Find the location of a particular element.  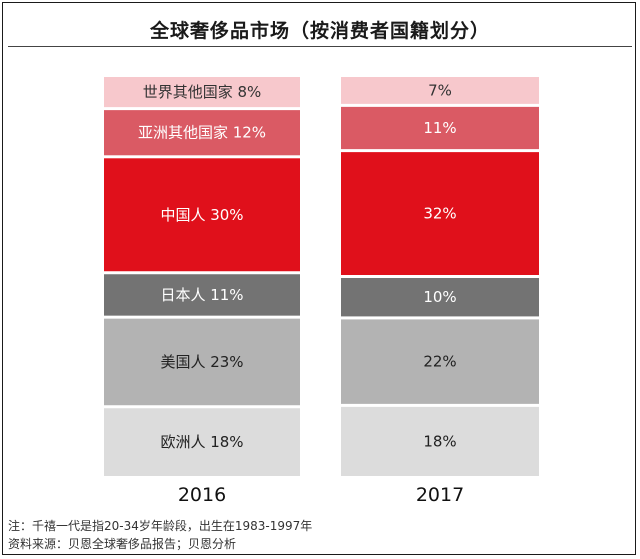

segment-label-2016-2: 日本人 11% is located at coordinates (201, 295).